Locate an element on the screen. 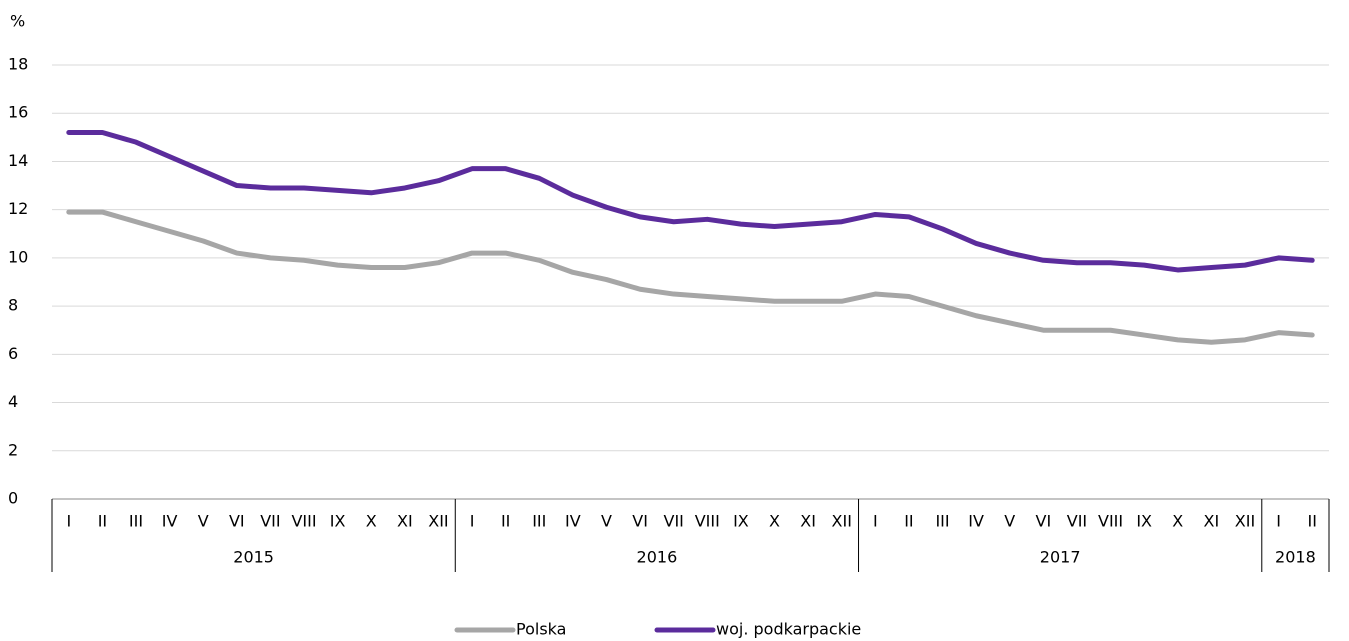 The image size is (1349, 641). y-unit: % is located at coordinates (17, 21).